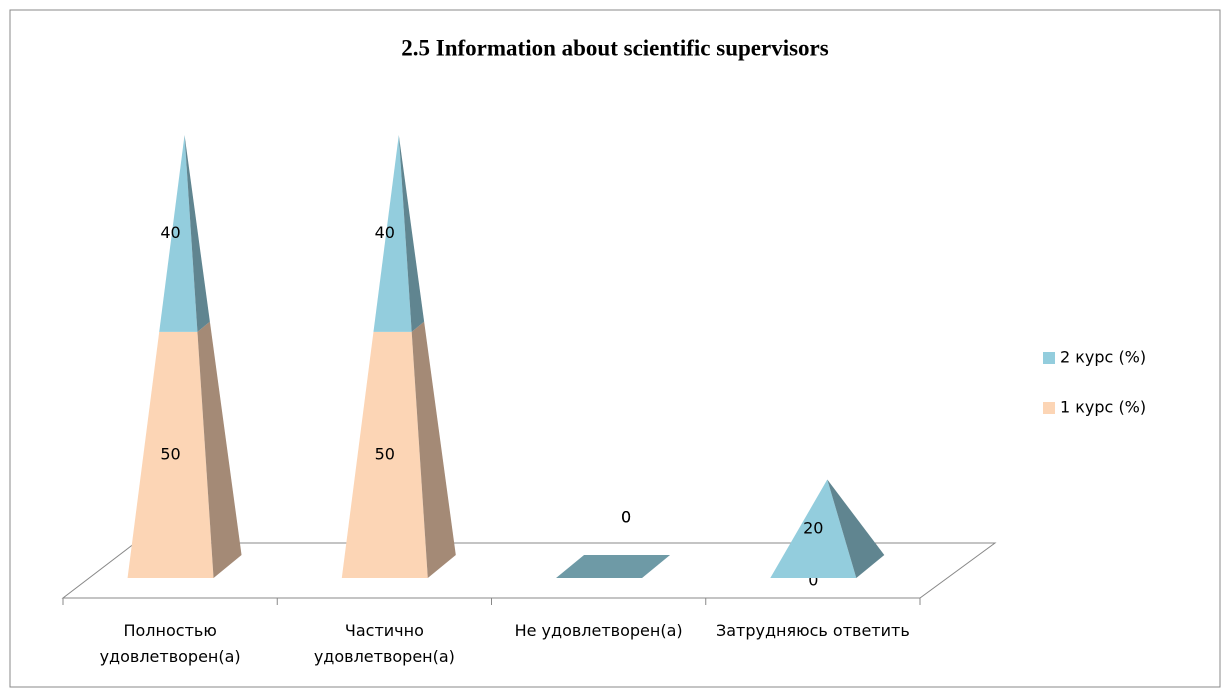  Describe the element at coordinates (529, 570) in the screenshot. I see `floor` at that location.